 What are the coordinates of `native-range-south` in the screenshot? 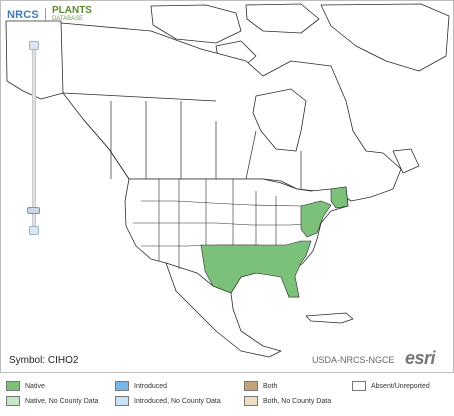 It's located at (256, 269).